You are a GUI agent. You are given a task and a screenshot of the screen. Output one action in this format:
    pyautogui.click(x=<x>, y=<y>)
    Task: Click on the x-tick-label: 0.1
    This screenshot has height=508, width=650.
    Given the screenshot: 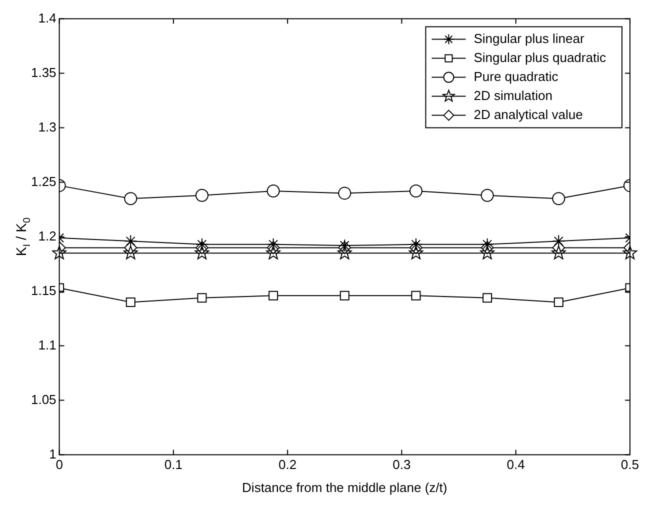 What is the action you would take?
    pyautogui.click(x=173, y=464)
    